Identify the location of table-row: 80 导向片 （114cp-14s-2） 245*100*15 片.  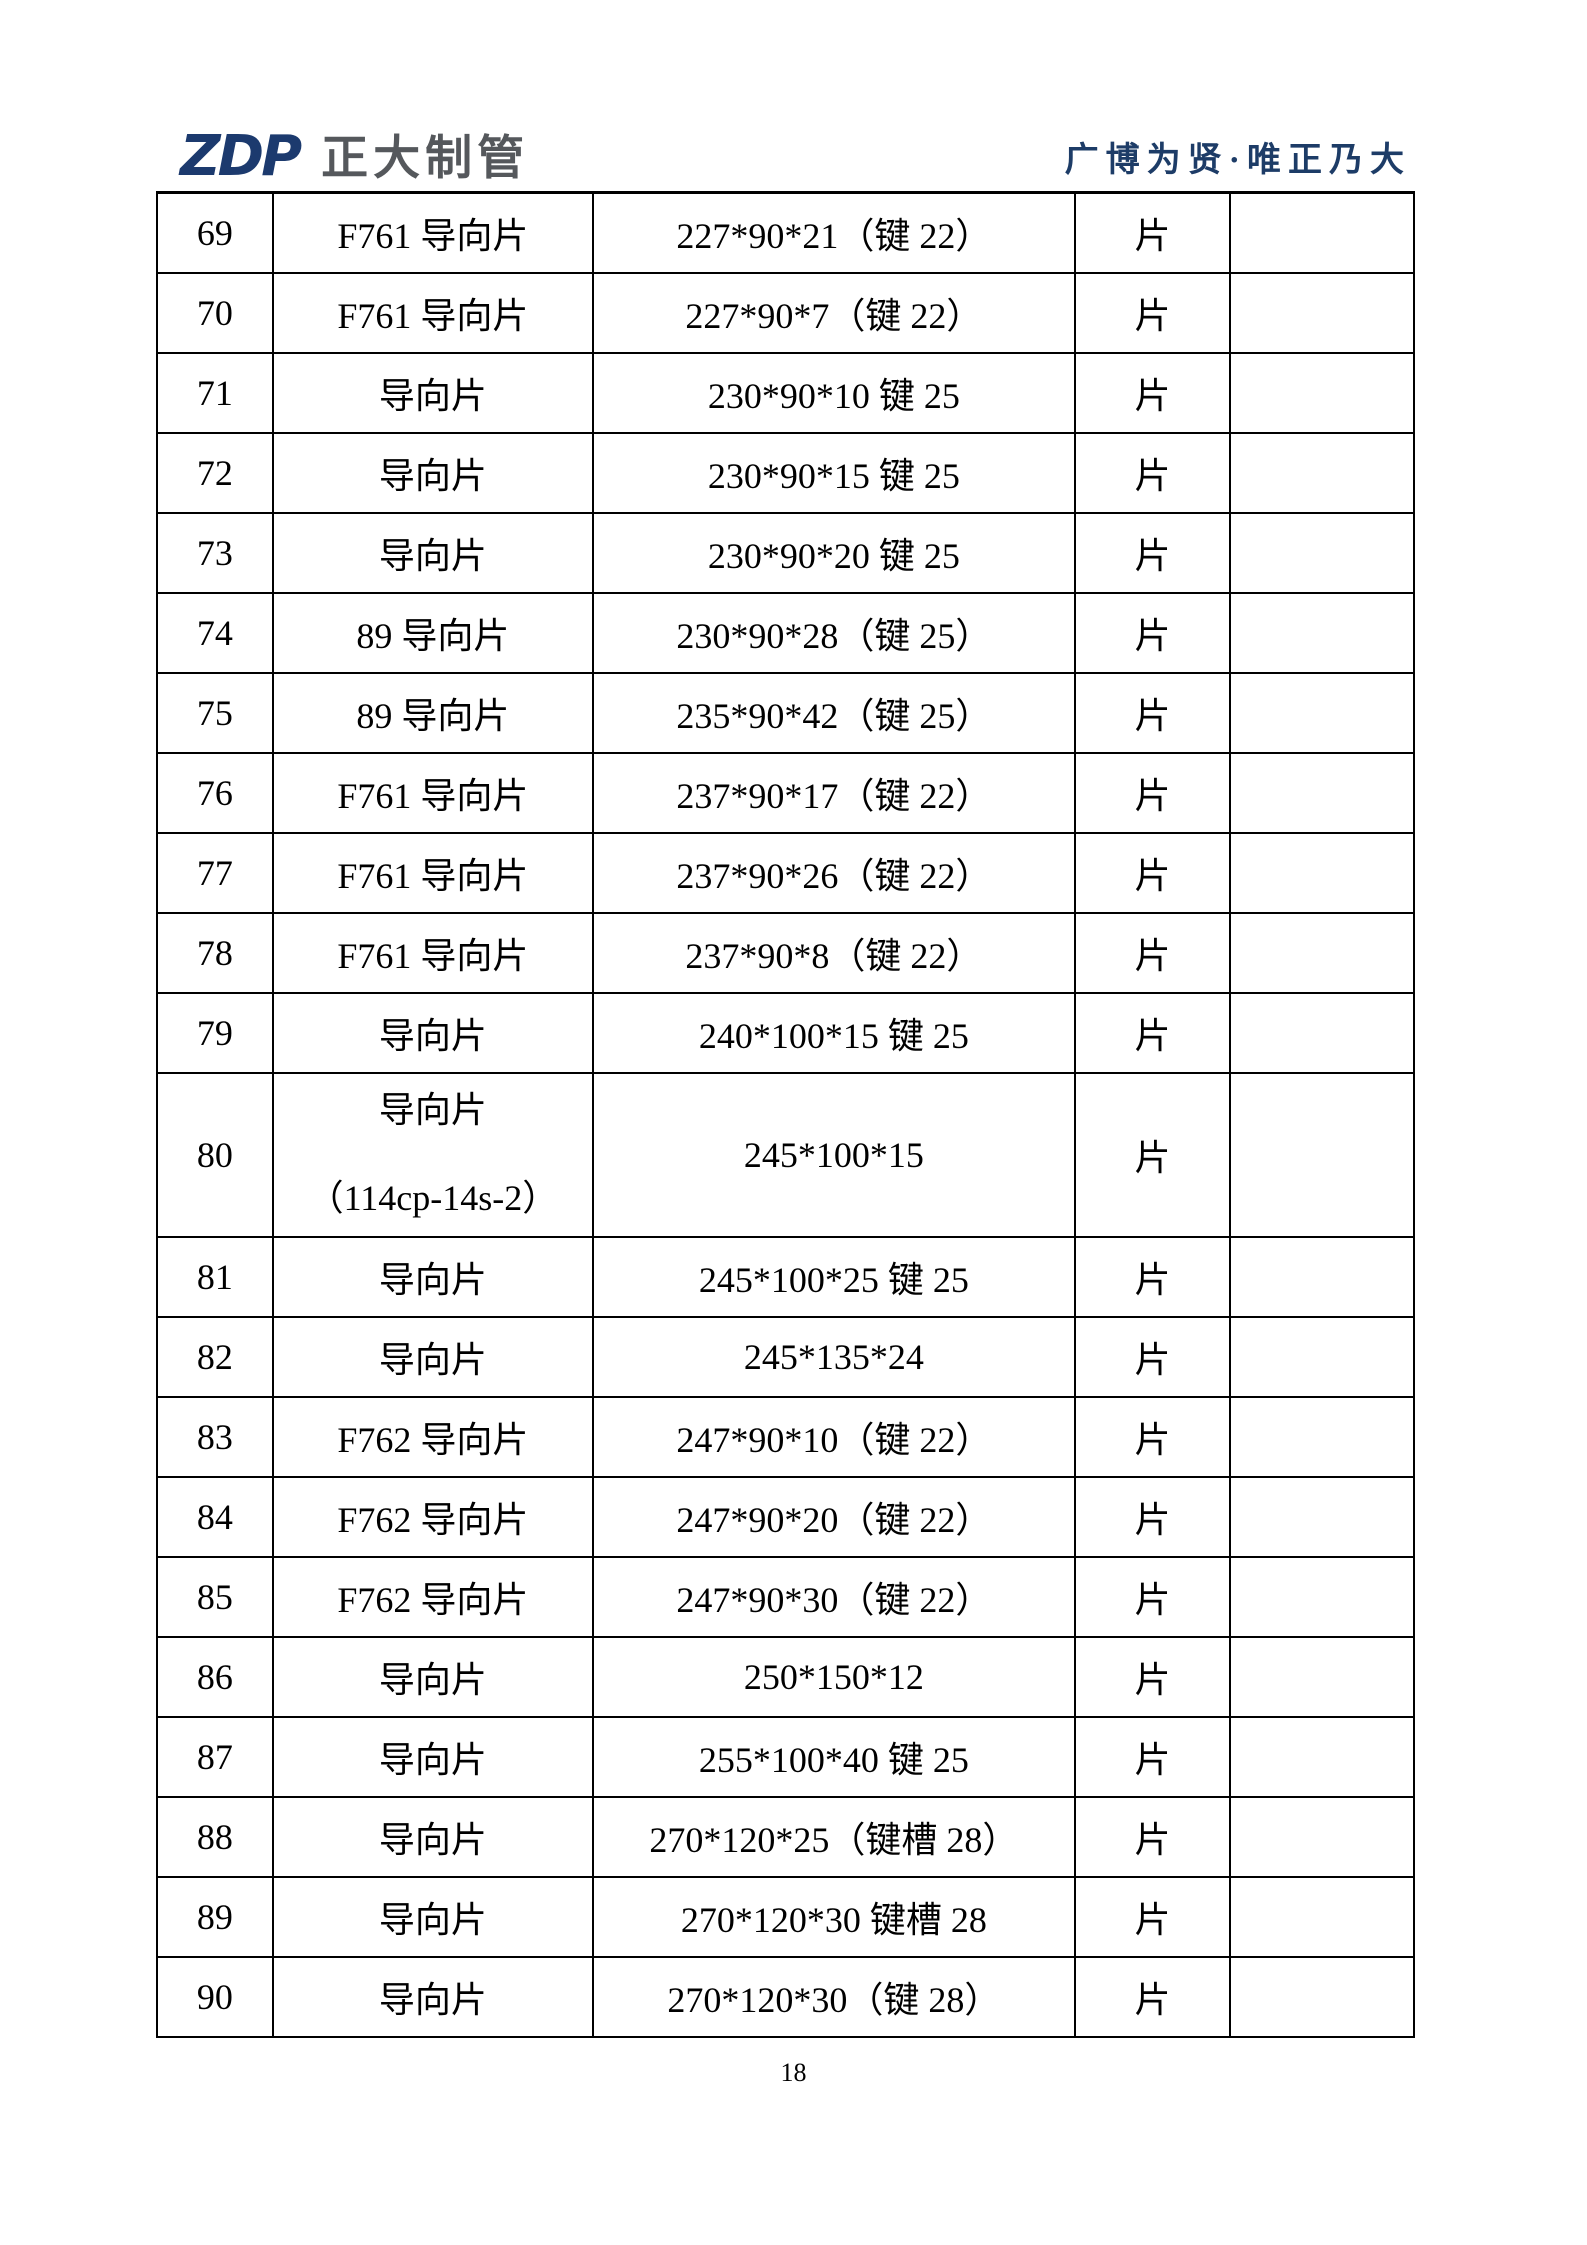
(785, 1154).